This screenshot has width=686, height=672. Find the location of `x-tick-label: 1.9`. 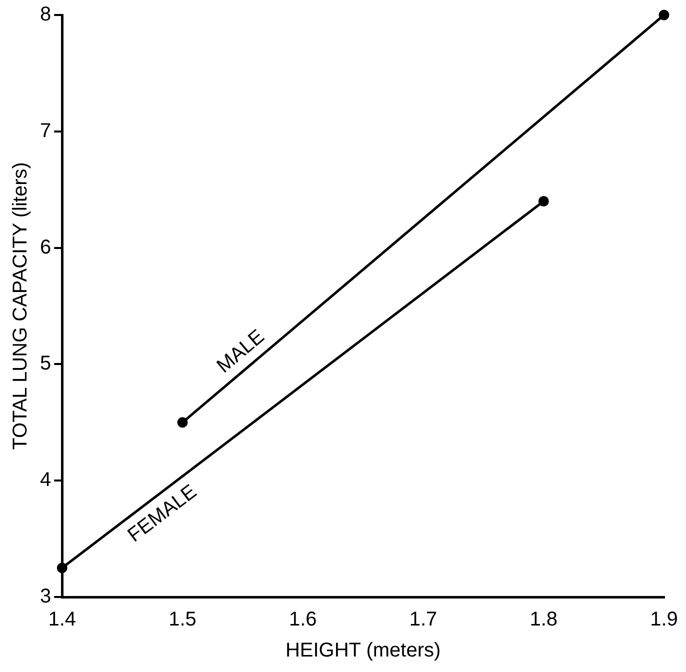

x-tick-label: 1.9 is located at coordinates (664, 619).